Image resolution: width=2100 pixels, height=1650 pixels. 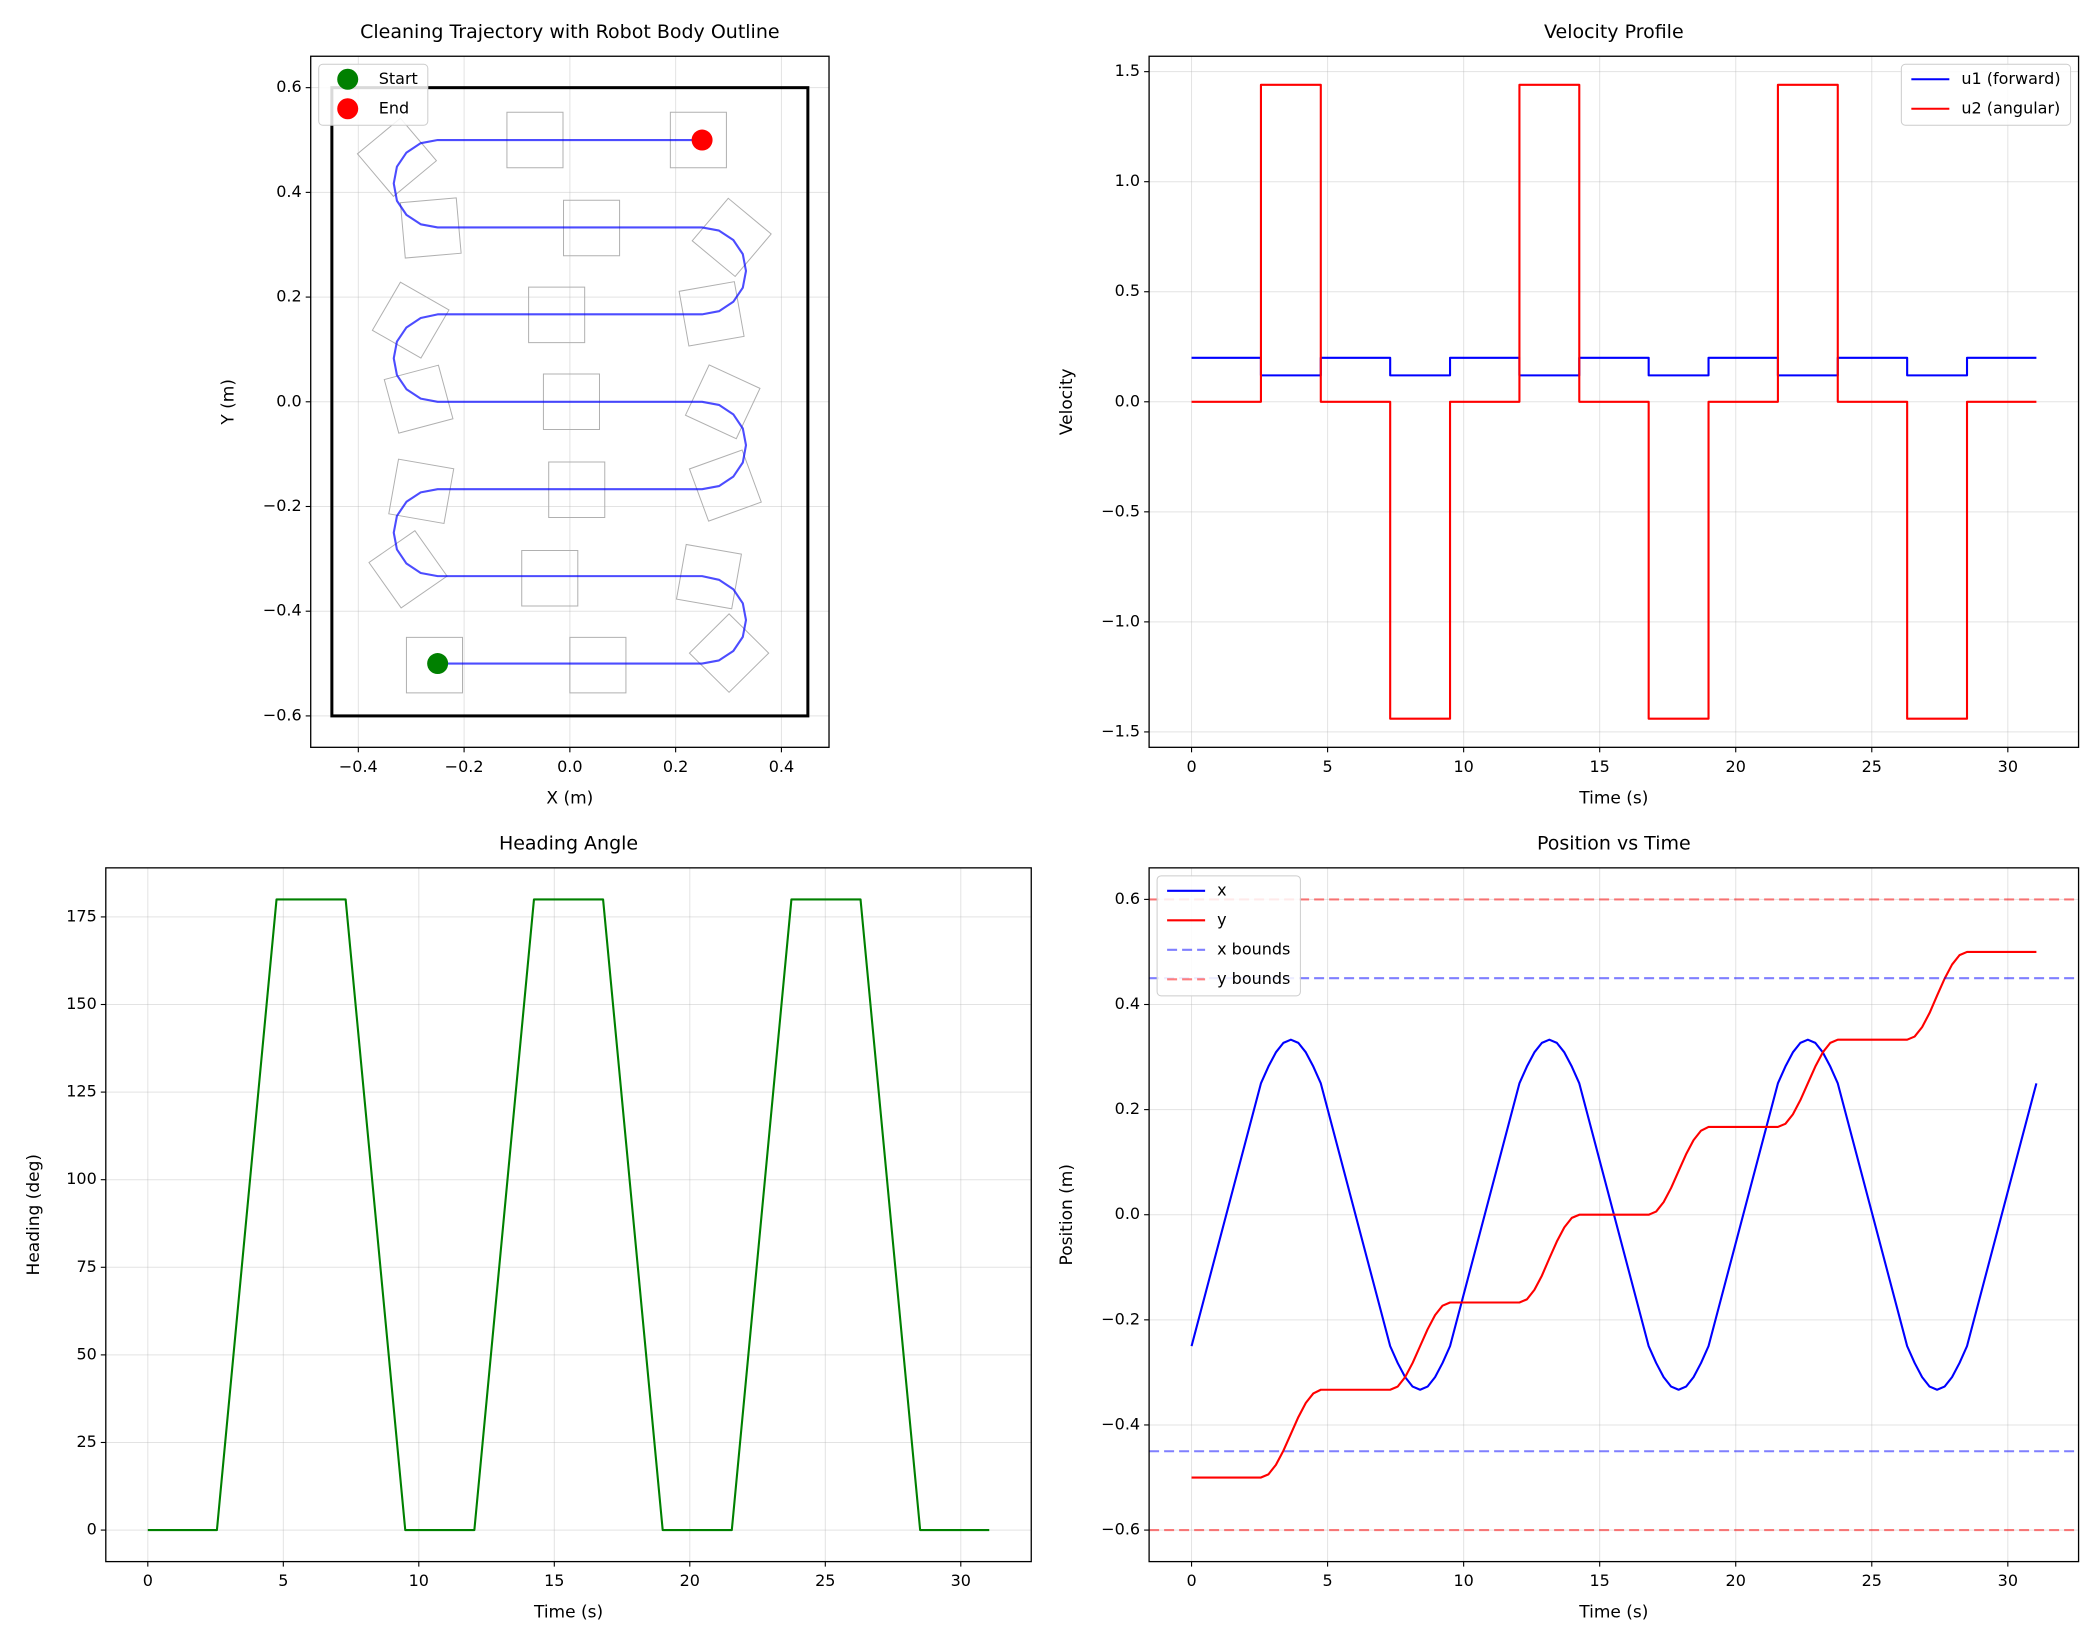 I want to click on legend: xy x bounds y bounds, so click(x=1228, y=936).